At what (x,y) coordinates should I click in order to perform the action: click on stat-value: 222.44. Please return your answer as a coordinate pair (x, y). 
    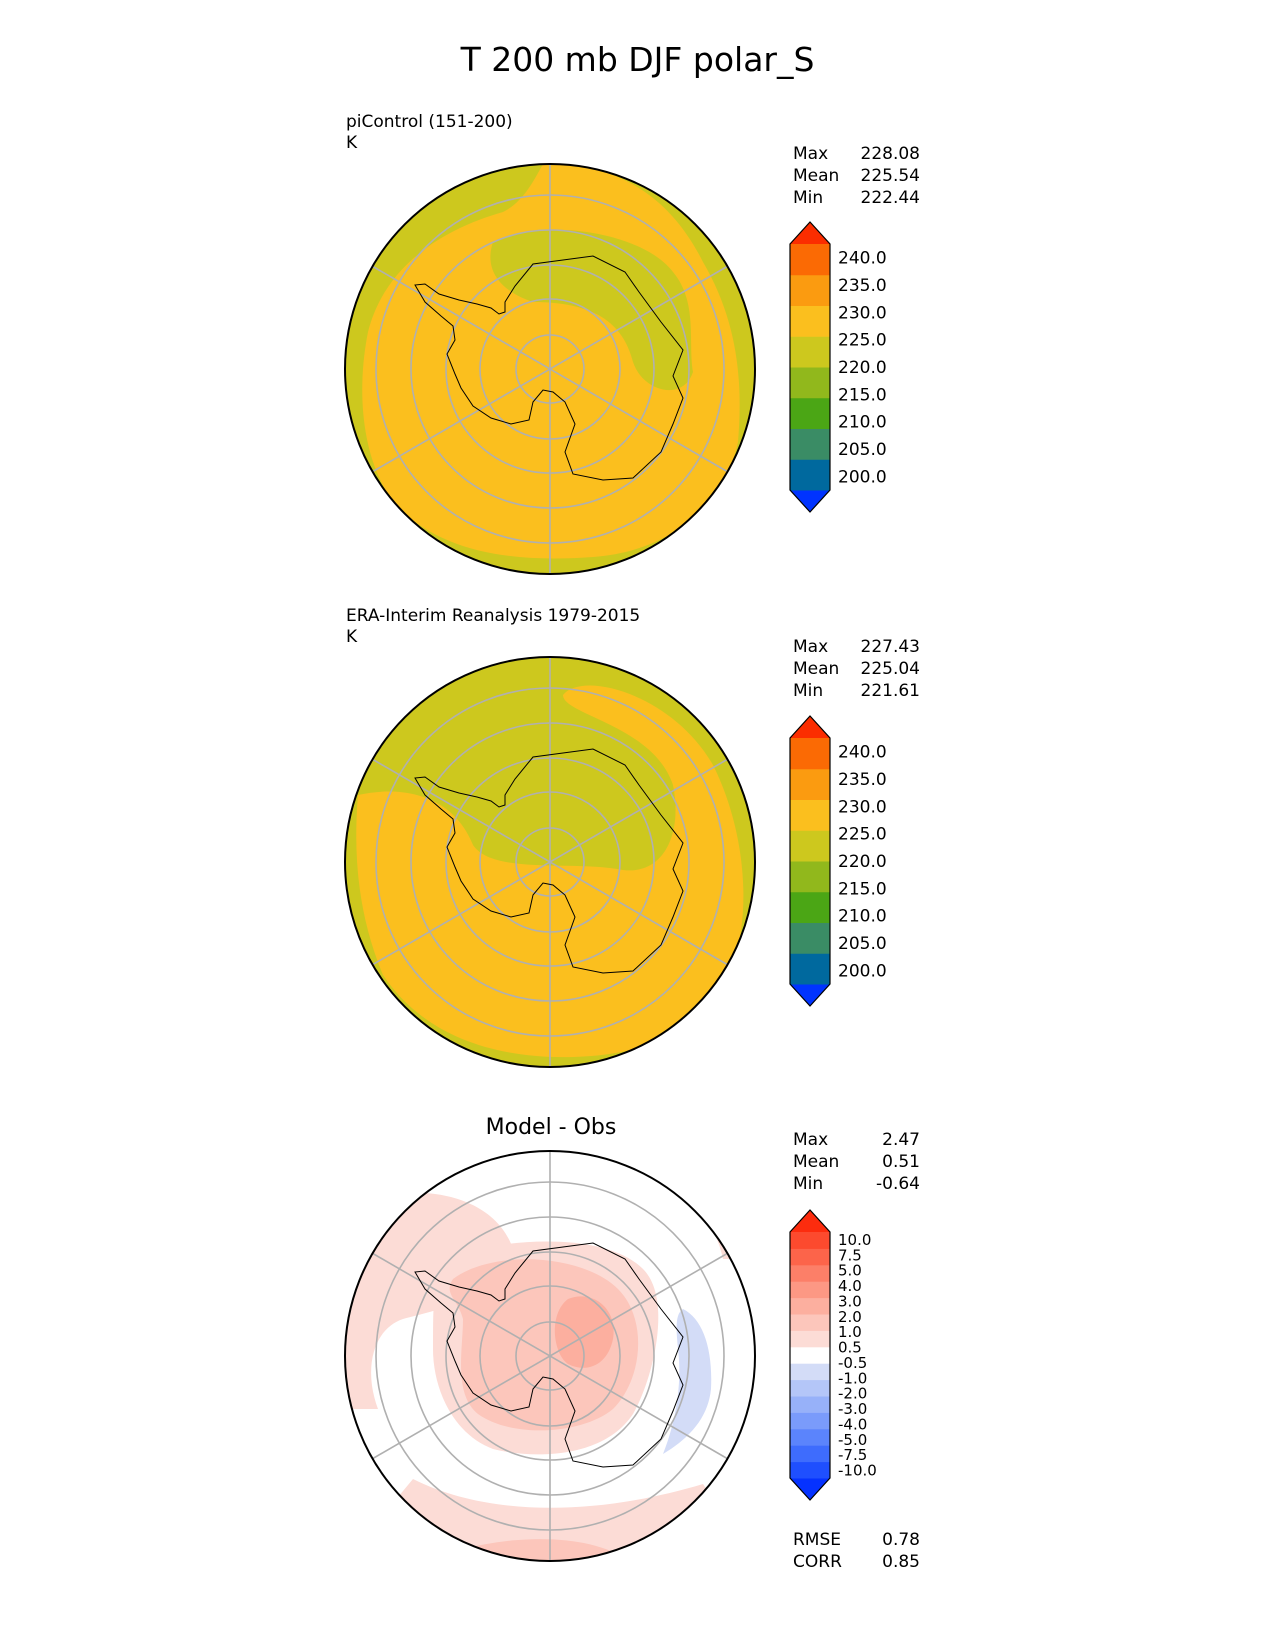
    Looking at the image, I should click on (890, 198).